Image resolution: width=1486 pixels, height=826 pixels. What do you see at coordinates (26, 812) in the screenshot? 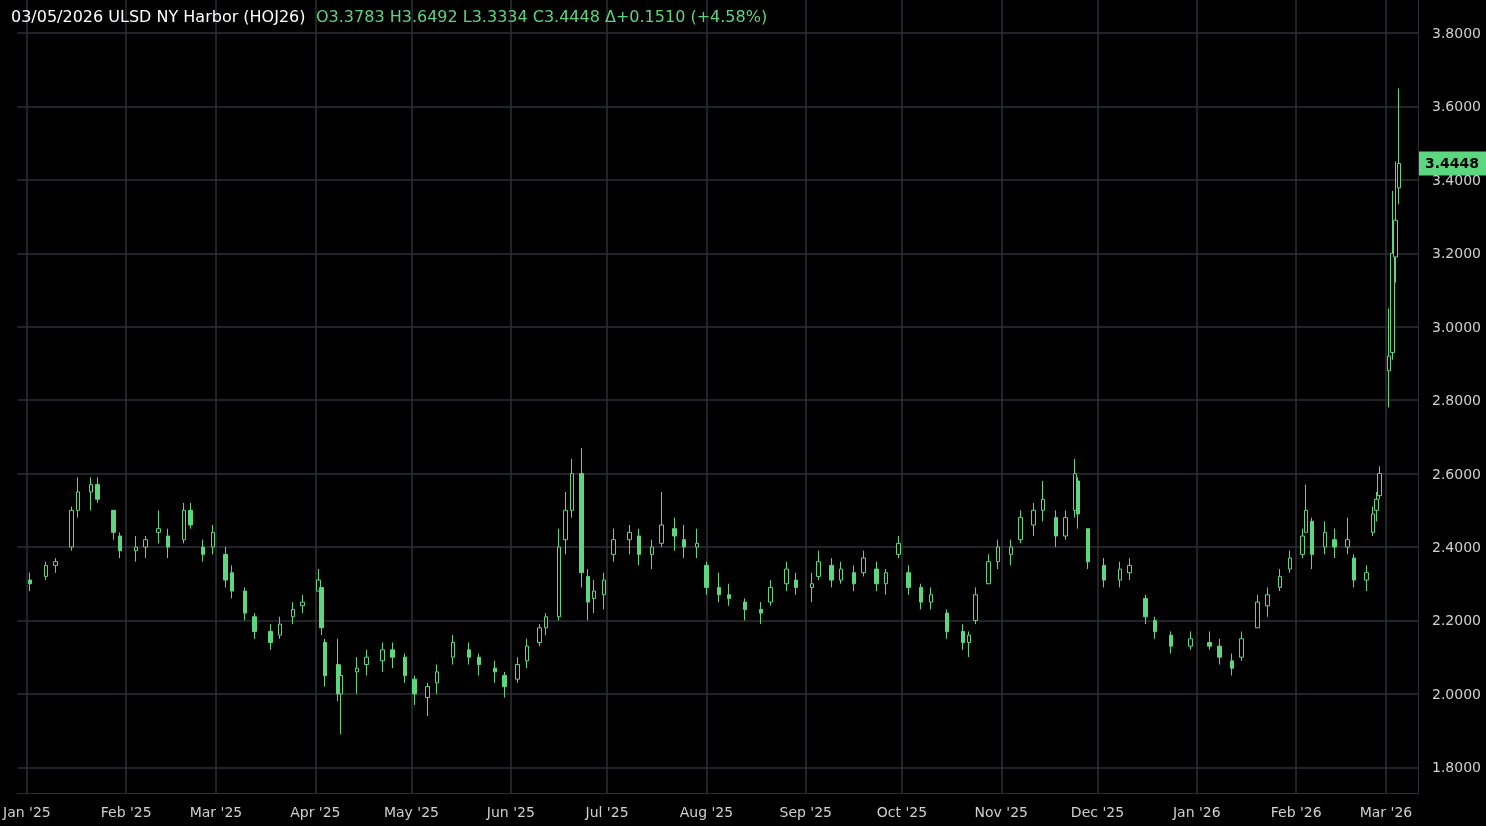
I see `x-tick-label: Jan '25` at bounding box center [26, 812].